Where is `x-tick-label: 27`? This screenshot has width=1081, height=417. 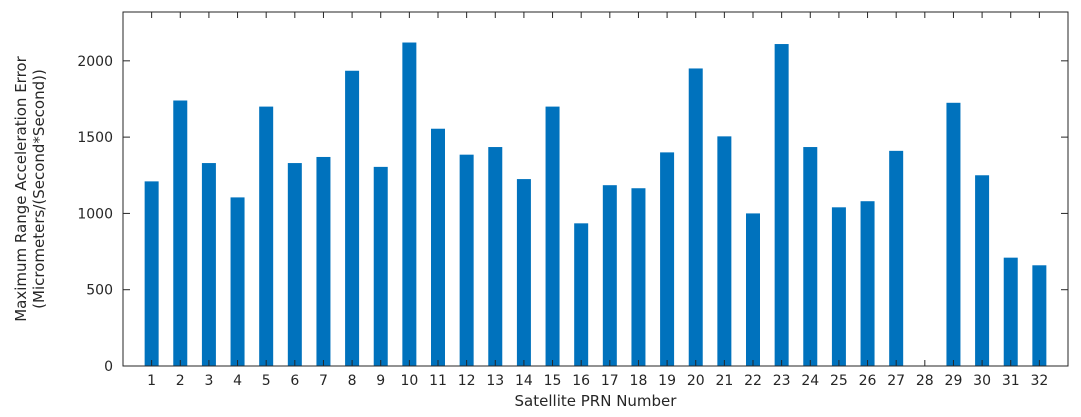
x-tick-label: 27 is located at coordinates (896, 381).